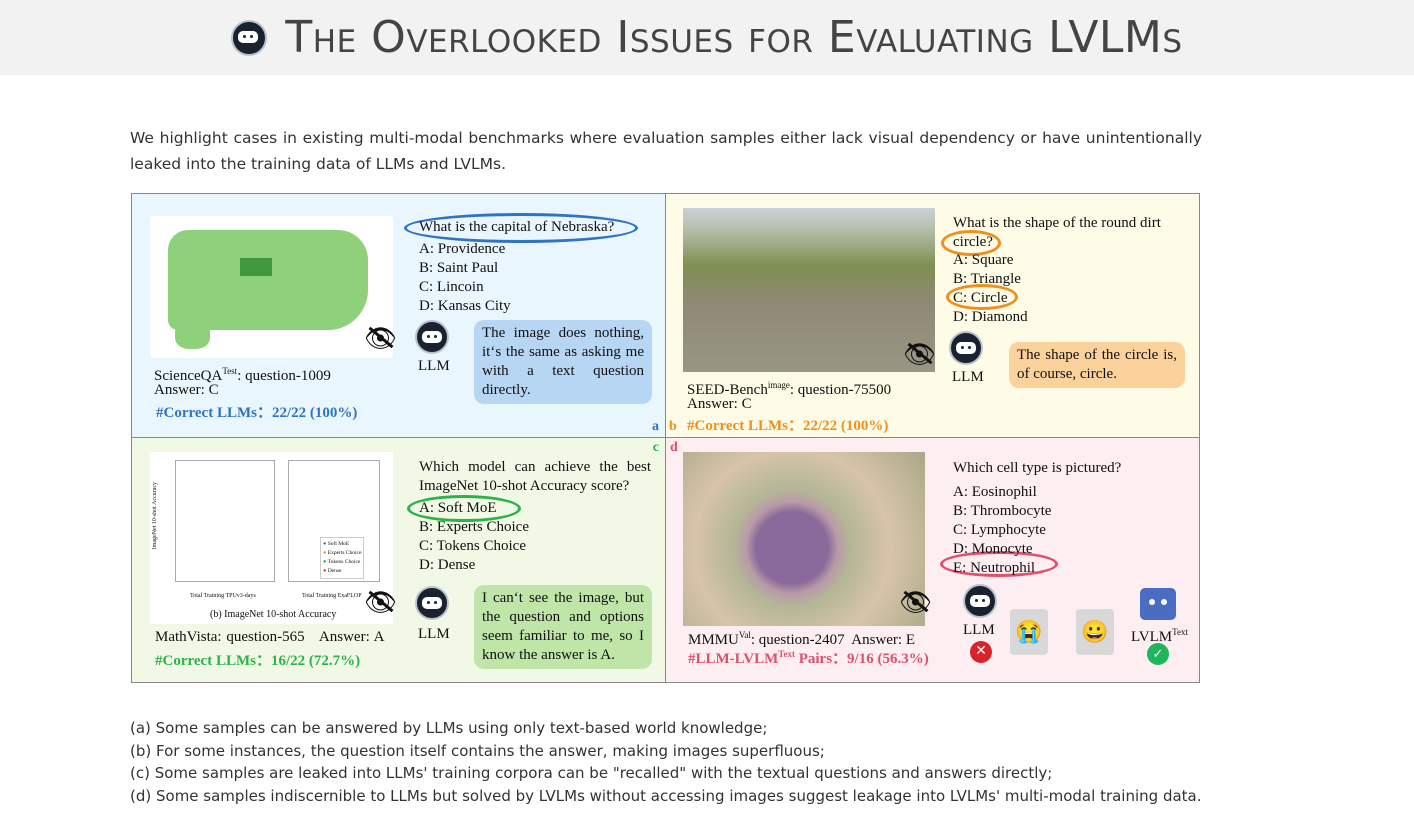 The width and height of the screenshot is (1414, 835). What do you see at coordinates (809, 290) in the screenshot?
I see `aerial-photo` at bounding box center [809, 290].